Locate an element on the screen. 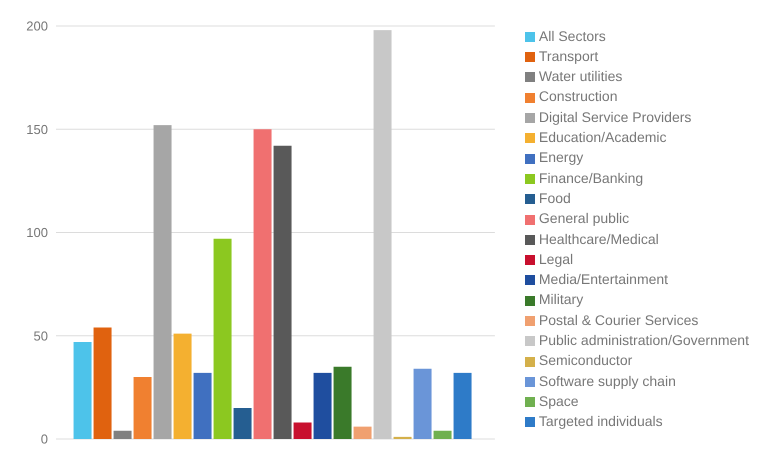 Image resolution: width=763 pixels, height=449 pixels. legend-label: All Sectors is located at coordinates (572, 36).